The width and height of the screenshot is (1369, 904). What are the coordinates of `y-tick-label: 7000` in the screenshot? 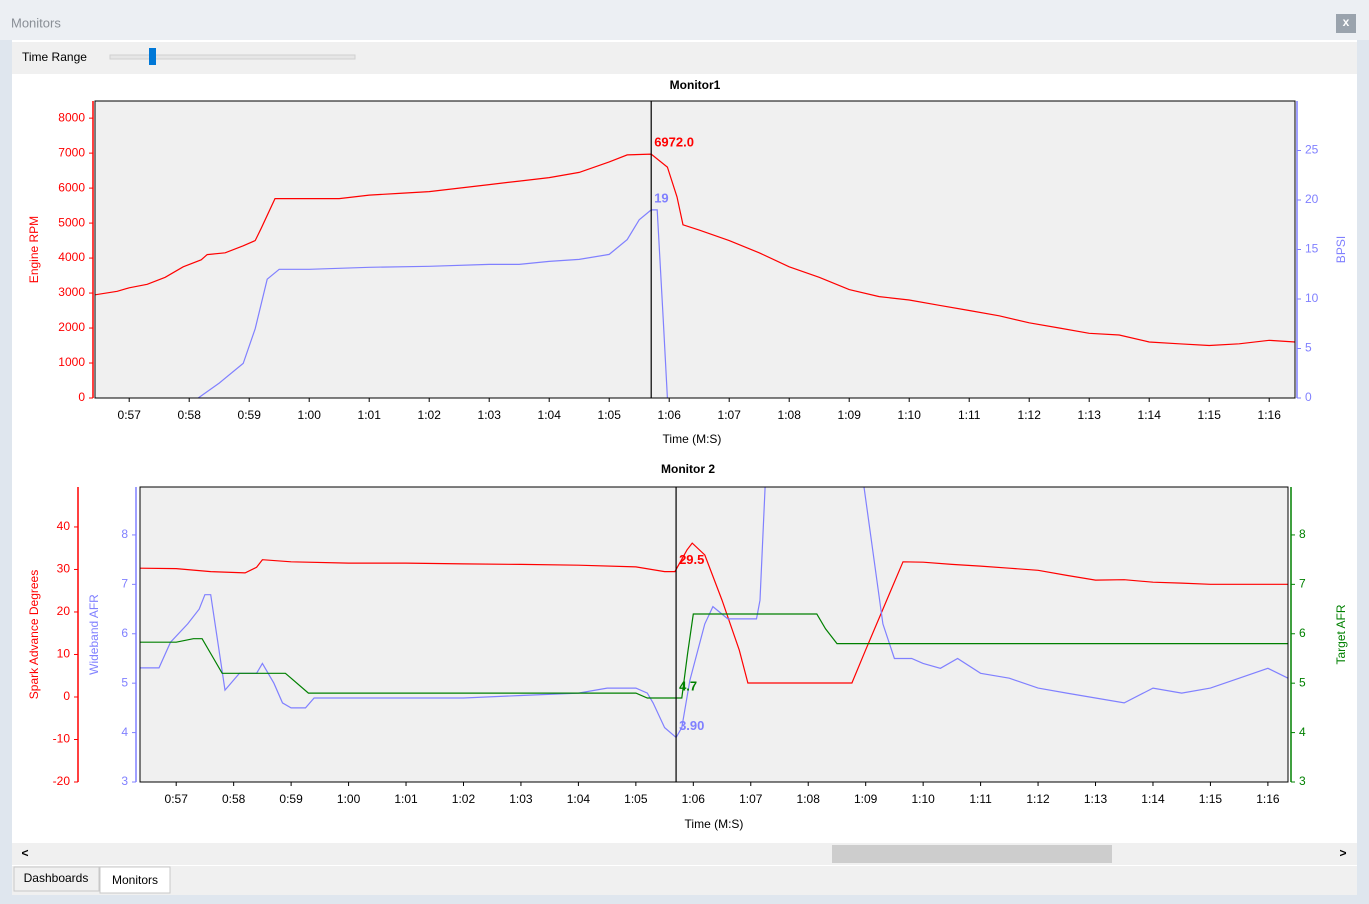 It's located at (71, 152).